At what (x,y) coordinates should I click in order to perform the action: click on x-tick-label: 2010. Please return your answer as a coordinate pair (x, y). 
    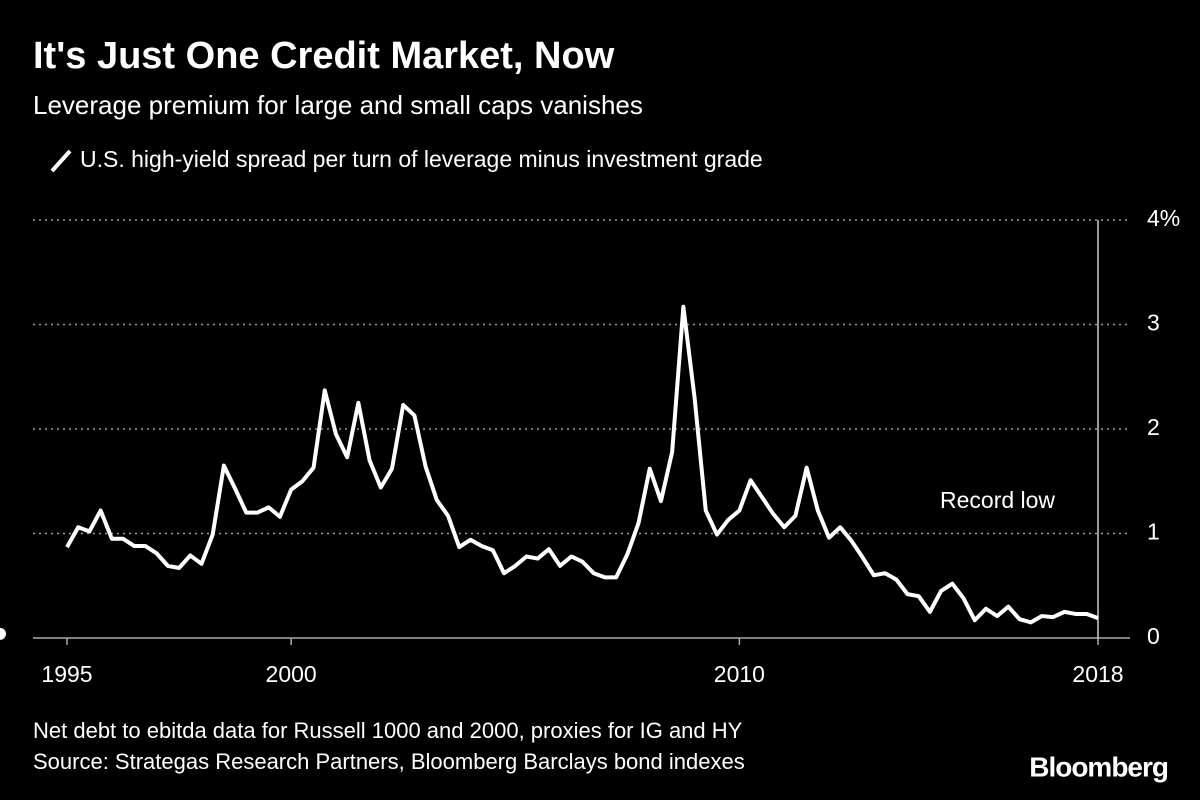
    Looking at the image, I should click on (739, 674).